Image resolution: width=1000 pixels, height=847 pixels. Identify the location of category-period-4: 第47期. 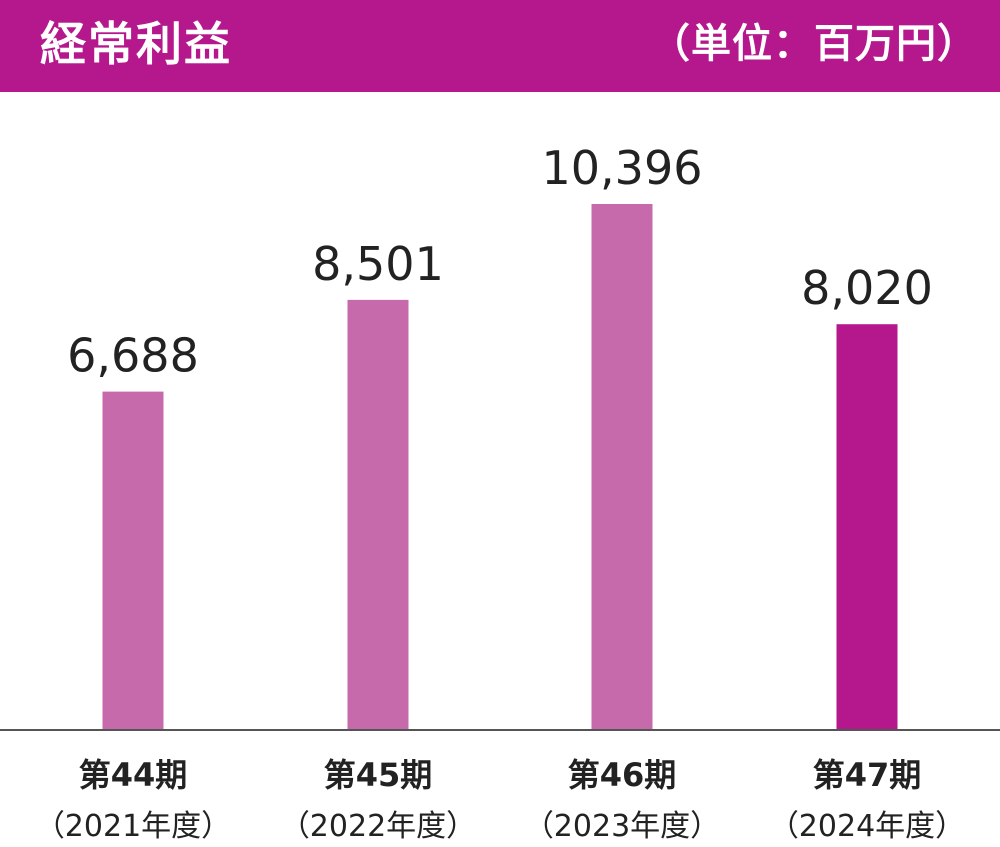
(867, 775).